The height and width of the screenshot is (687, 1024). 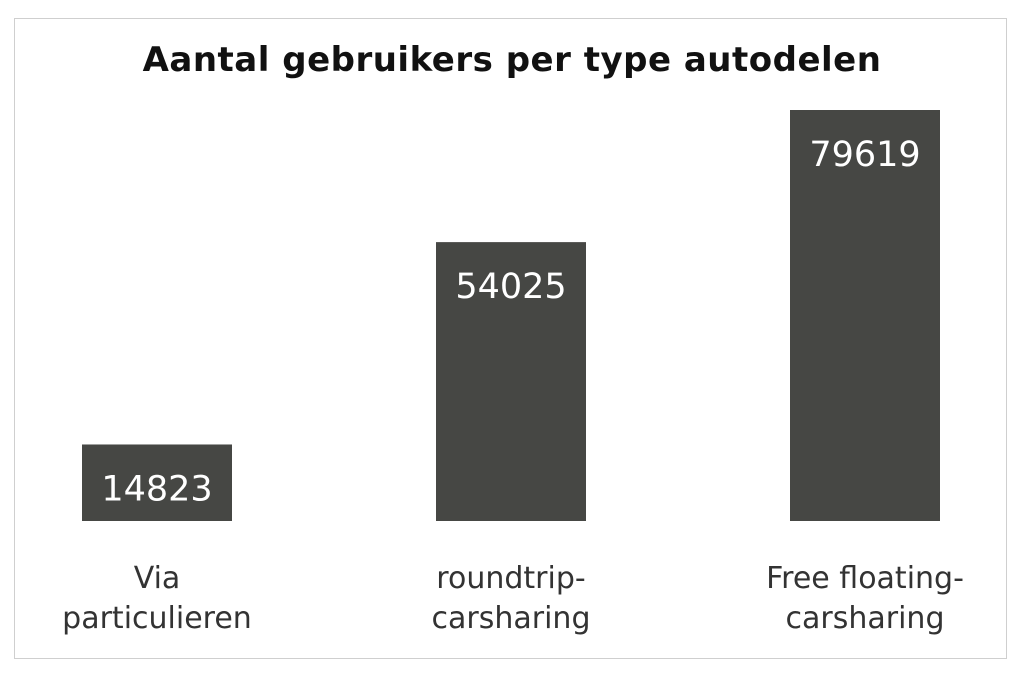 What do you see at coordinates (865, 618) in the screenshot?
I see `category-label-3-line-2: carsharing` at bounding box center [865, 618].